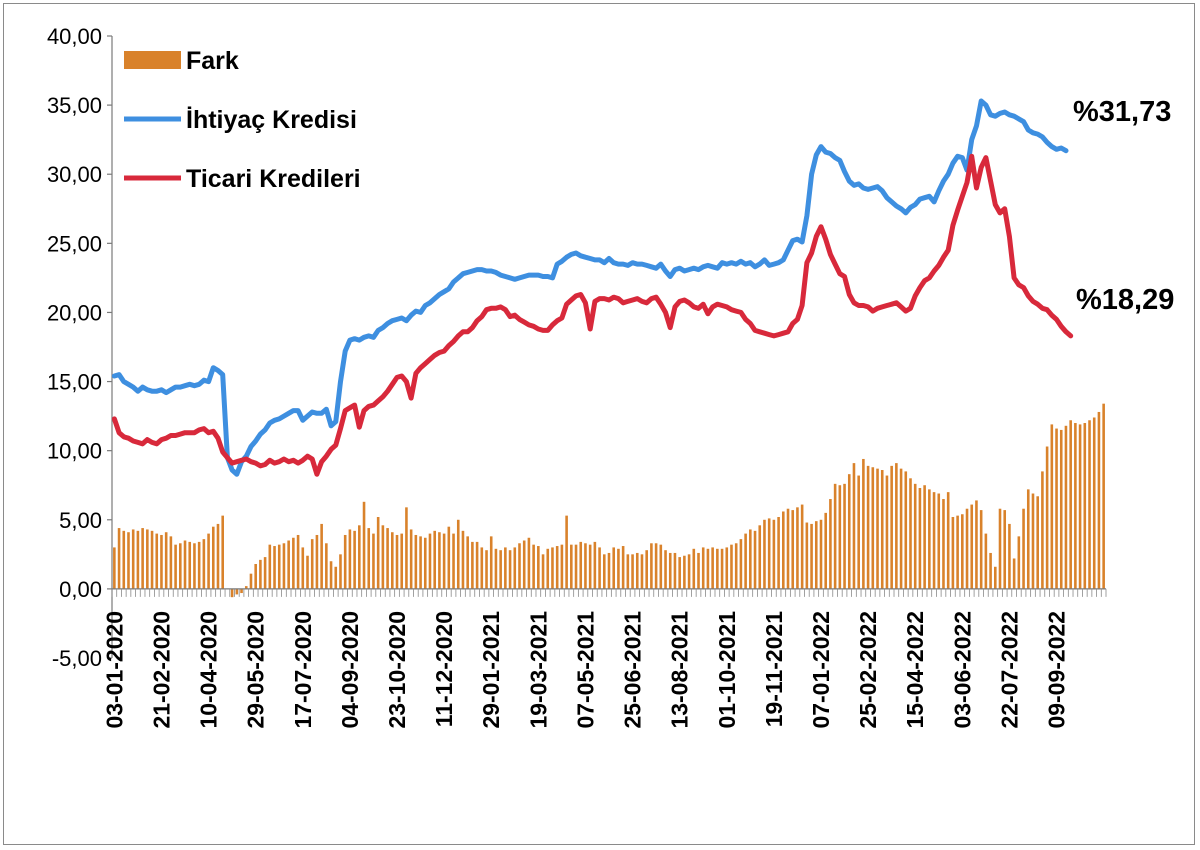 Image resolution: width=1200 pixels, height=850 pixels. What do you see at coordinates (774, 669) in the screenshot?
I see `x-tick-label: 19-11-2021` at bounding box center [774, 669].